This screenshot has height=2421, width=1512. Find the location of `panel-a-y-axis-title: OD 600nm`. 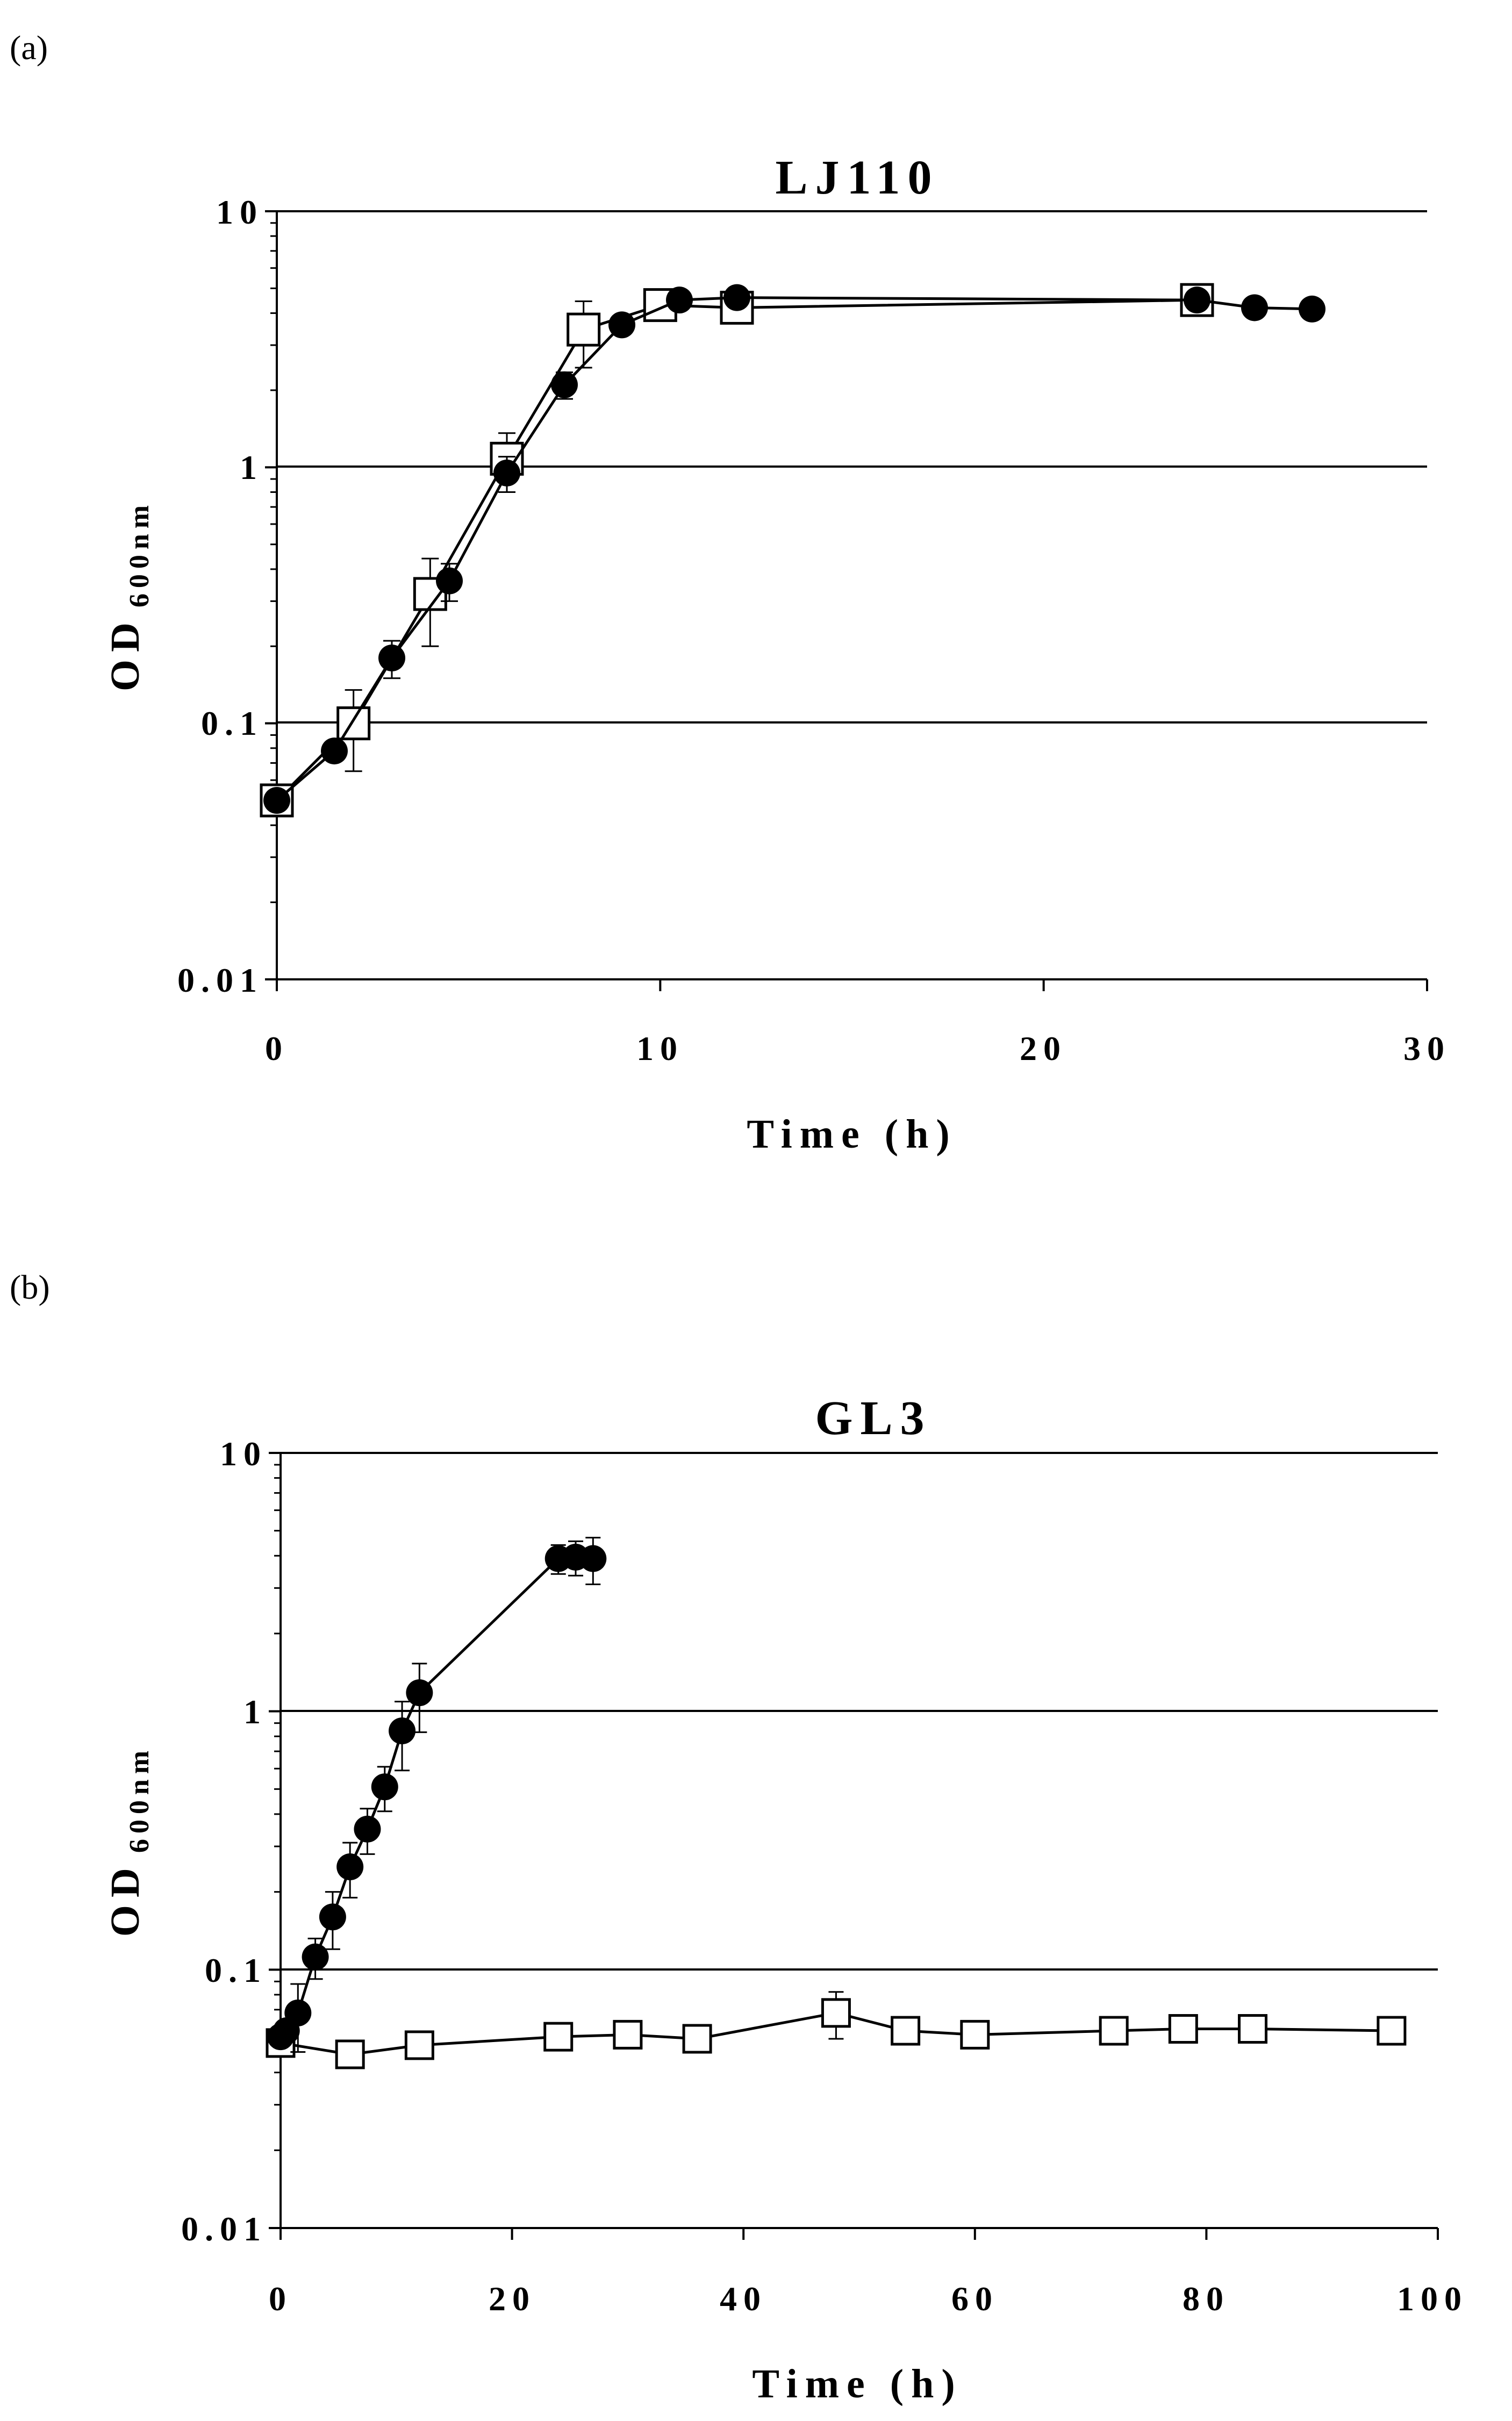

panel-a-y-axis-title: OD 600nm is located at coordinates (129, 595).